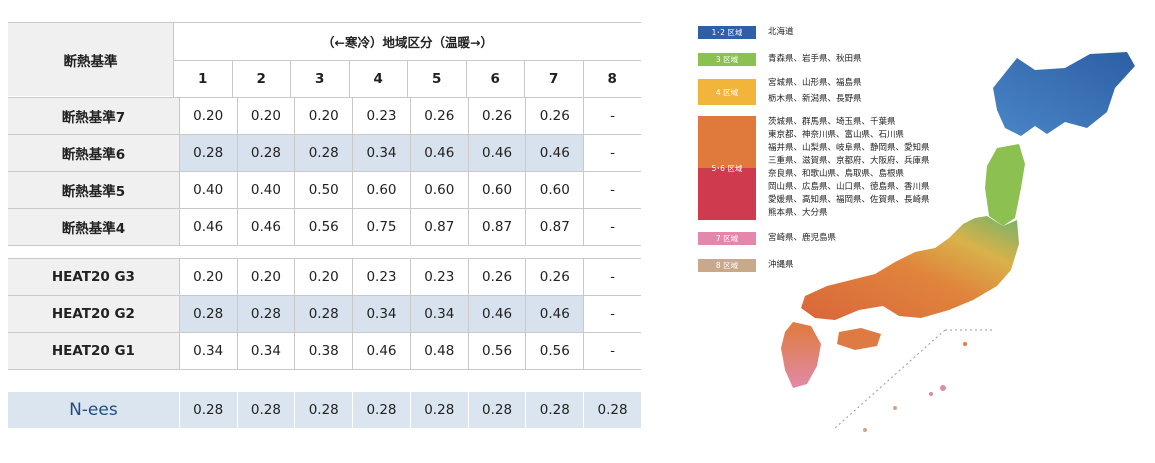 The image size is (1155, 463). I want to click on value-cell: 0.50, so click(323, 190).